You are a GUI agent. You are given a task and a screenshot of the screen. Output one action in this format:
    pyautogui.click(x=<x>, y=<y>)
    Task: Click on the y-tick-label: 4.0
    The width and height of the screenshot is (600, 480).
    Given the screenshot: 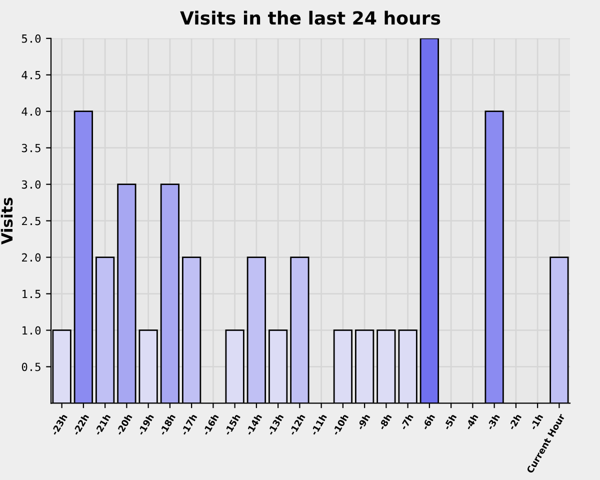 What is the action you would take?
    pyautogui.click(x=31, y=111)
    